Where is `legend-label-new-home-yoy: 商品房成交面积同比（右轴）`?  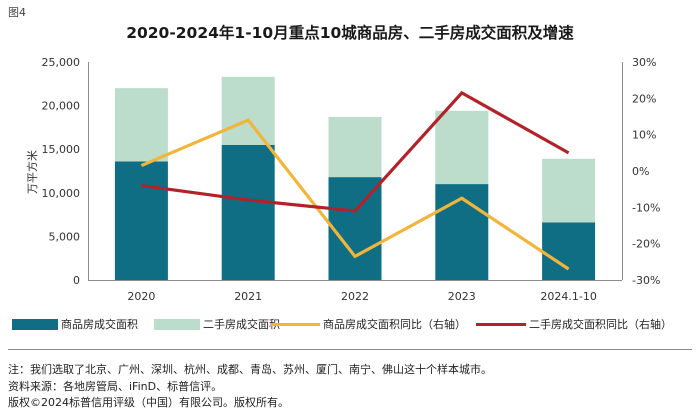 legend-label-new-home-yoy: 商品房成交面积同比（右轴） is located at coordinates (394, 324).